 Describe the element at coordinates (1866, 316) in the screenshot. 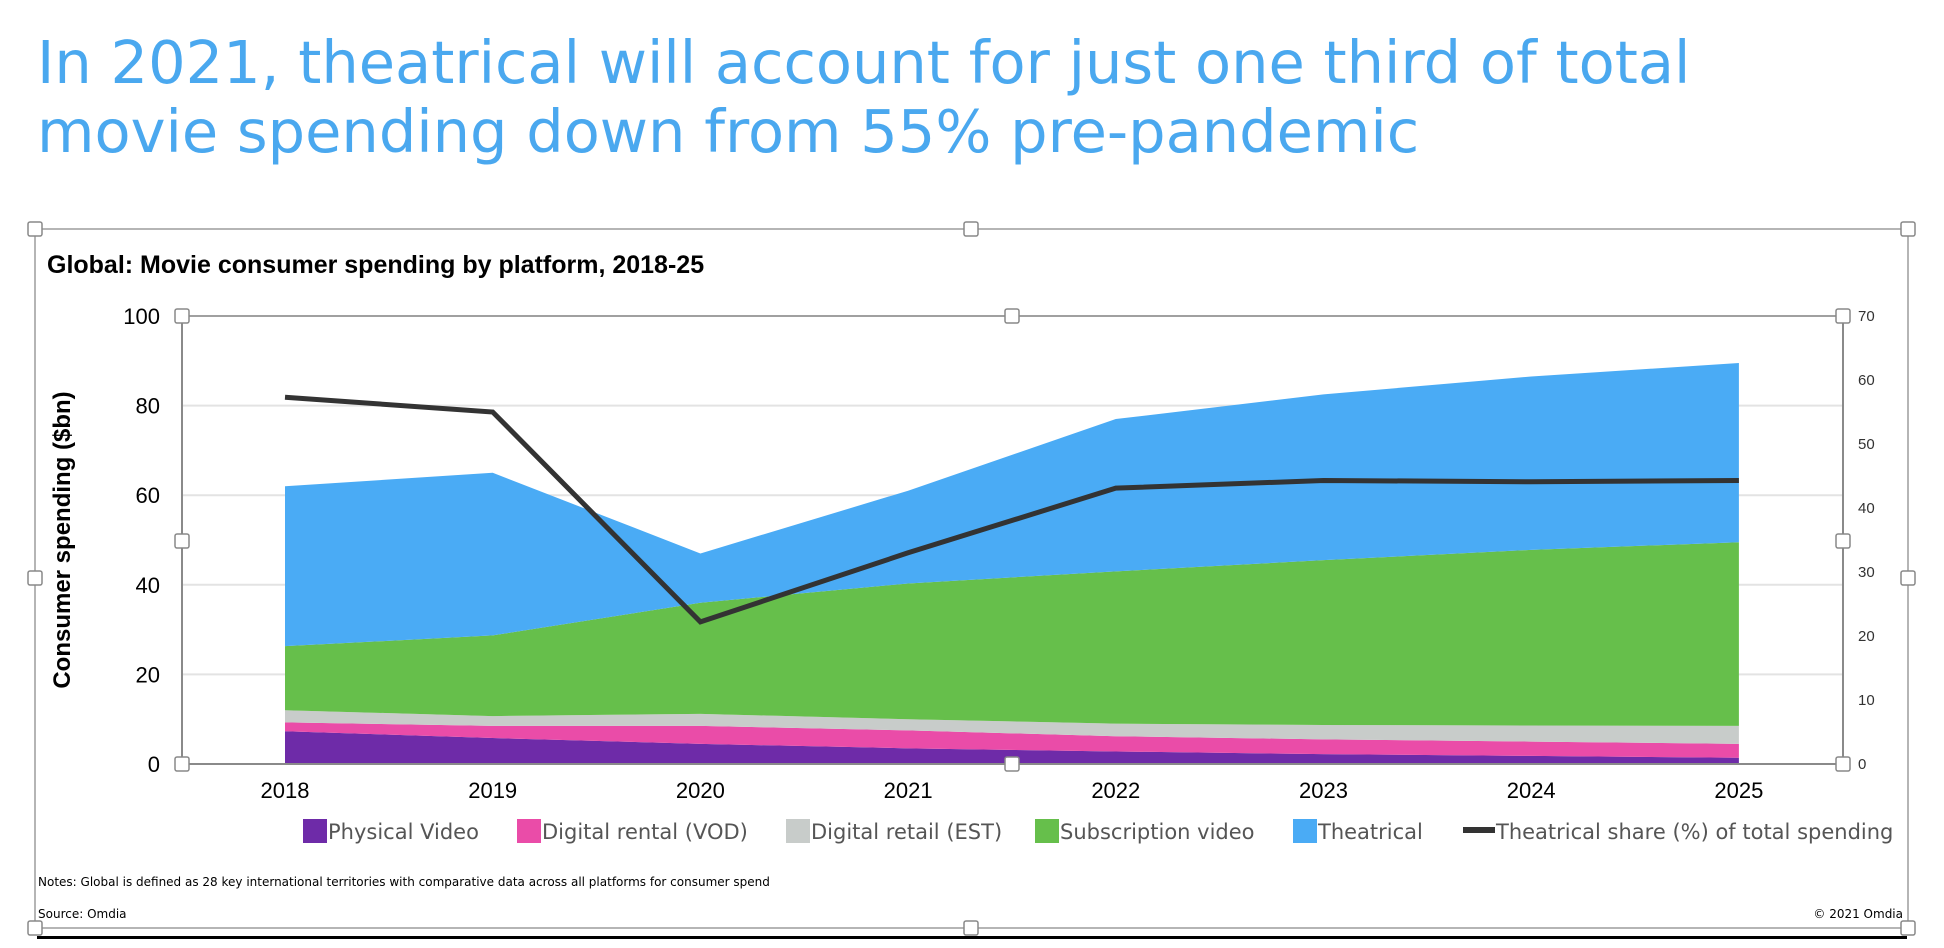

I see `y2-tick-label: 70` at that location.